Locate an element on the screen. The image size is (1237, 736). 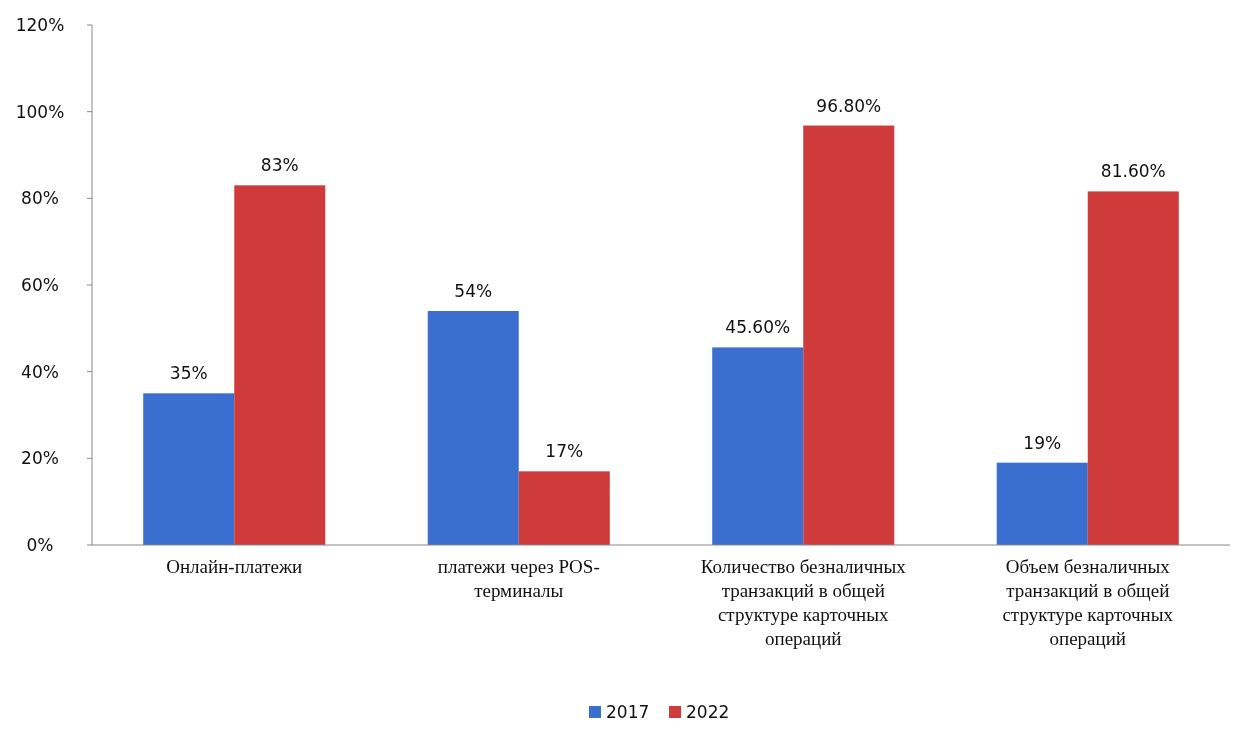
data-label: 45.60% is located at coordinates (758, 327).